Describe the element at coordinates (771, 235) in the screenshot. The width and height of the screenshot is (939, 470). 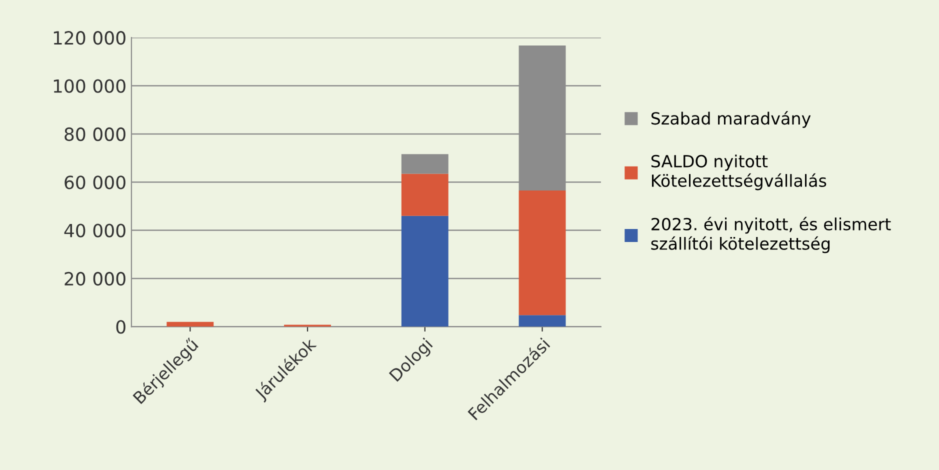
I see `legend-label: 2023. évi nyitott, és elismert szállítói kötelezettség` at that location.